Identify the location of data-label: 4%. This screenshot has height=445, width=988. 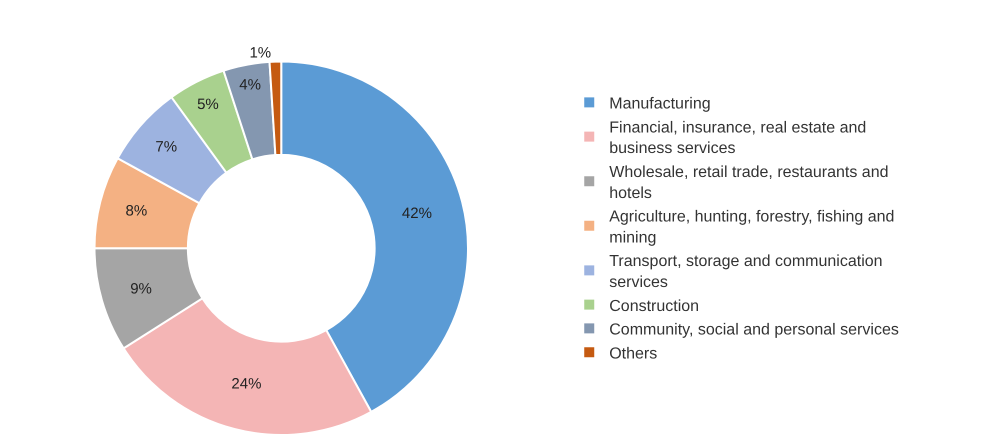
(250, 85).